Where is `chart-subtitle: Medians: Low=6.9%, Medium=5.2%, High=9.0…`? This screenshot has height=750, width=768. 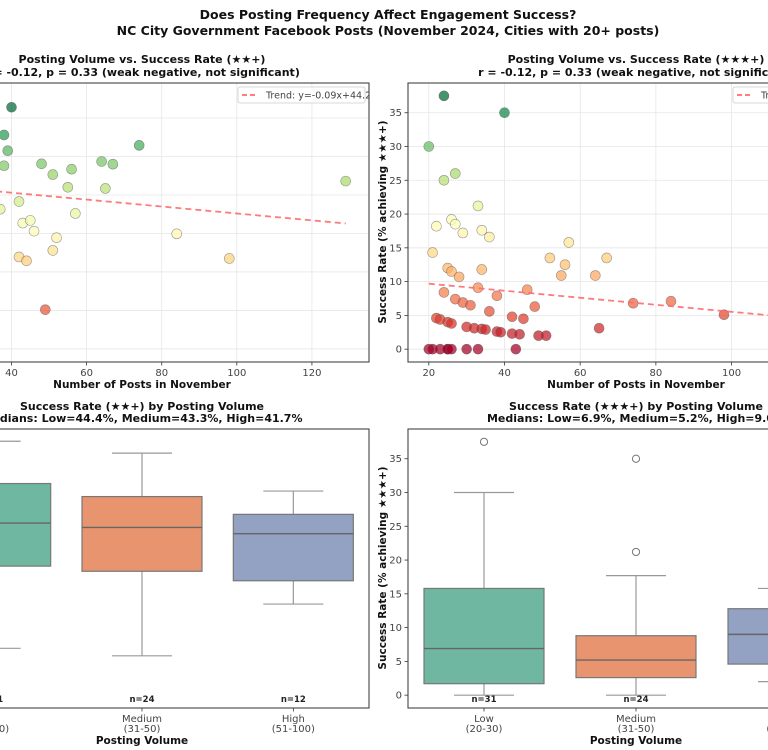
chart-subtitle: Medians: Low=6.9%, Medium=5.2%, High=9.0… is located at coordinates (627, 418).